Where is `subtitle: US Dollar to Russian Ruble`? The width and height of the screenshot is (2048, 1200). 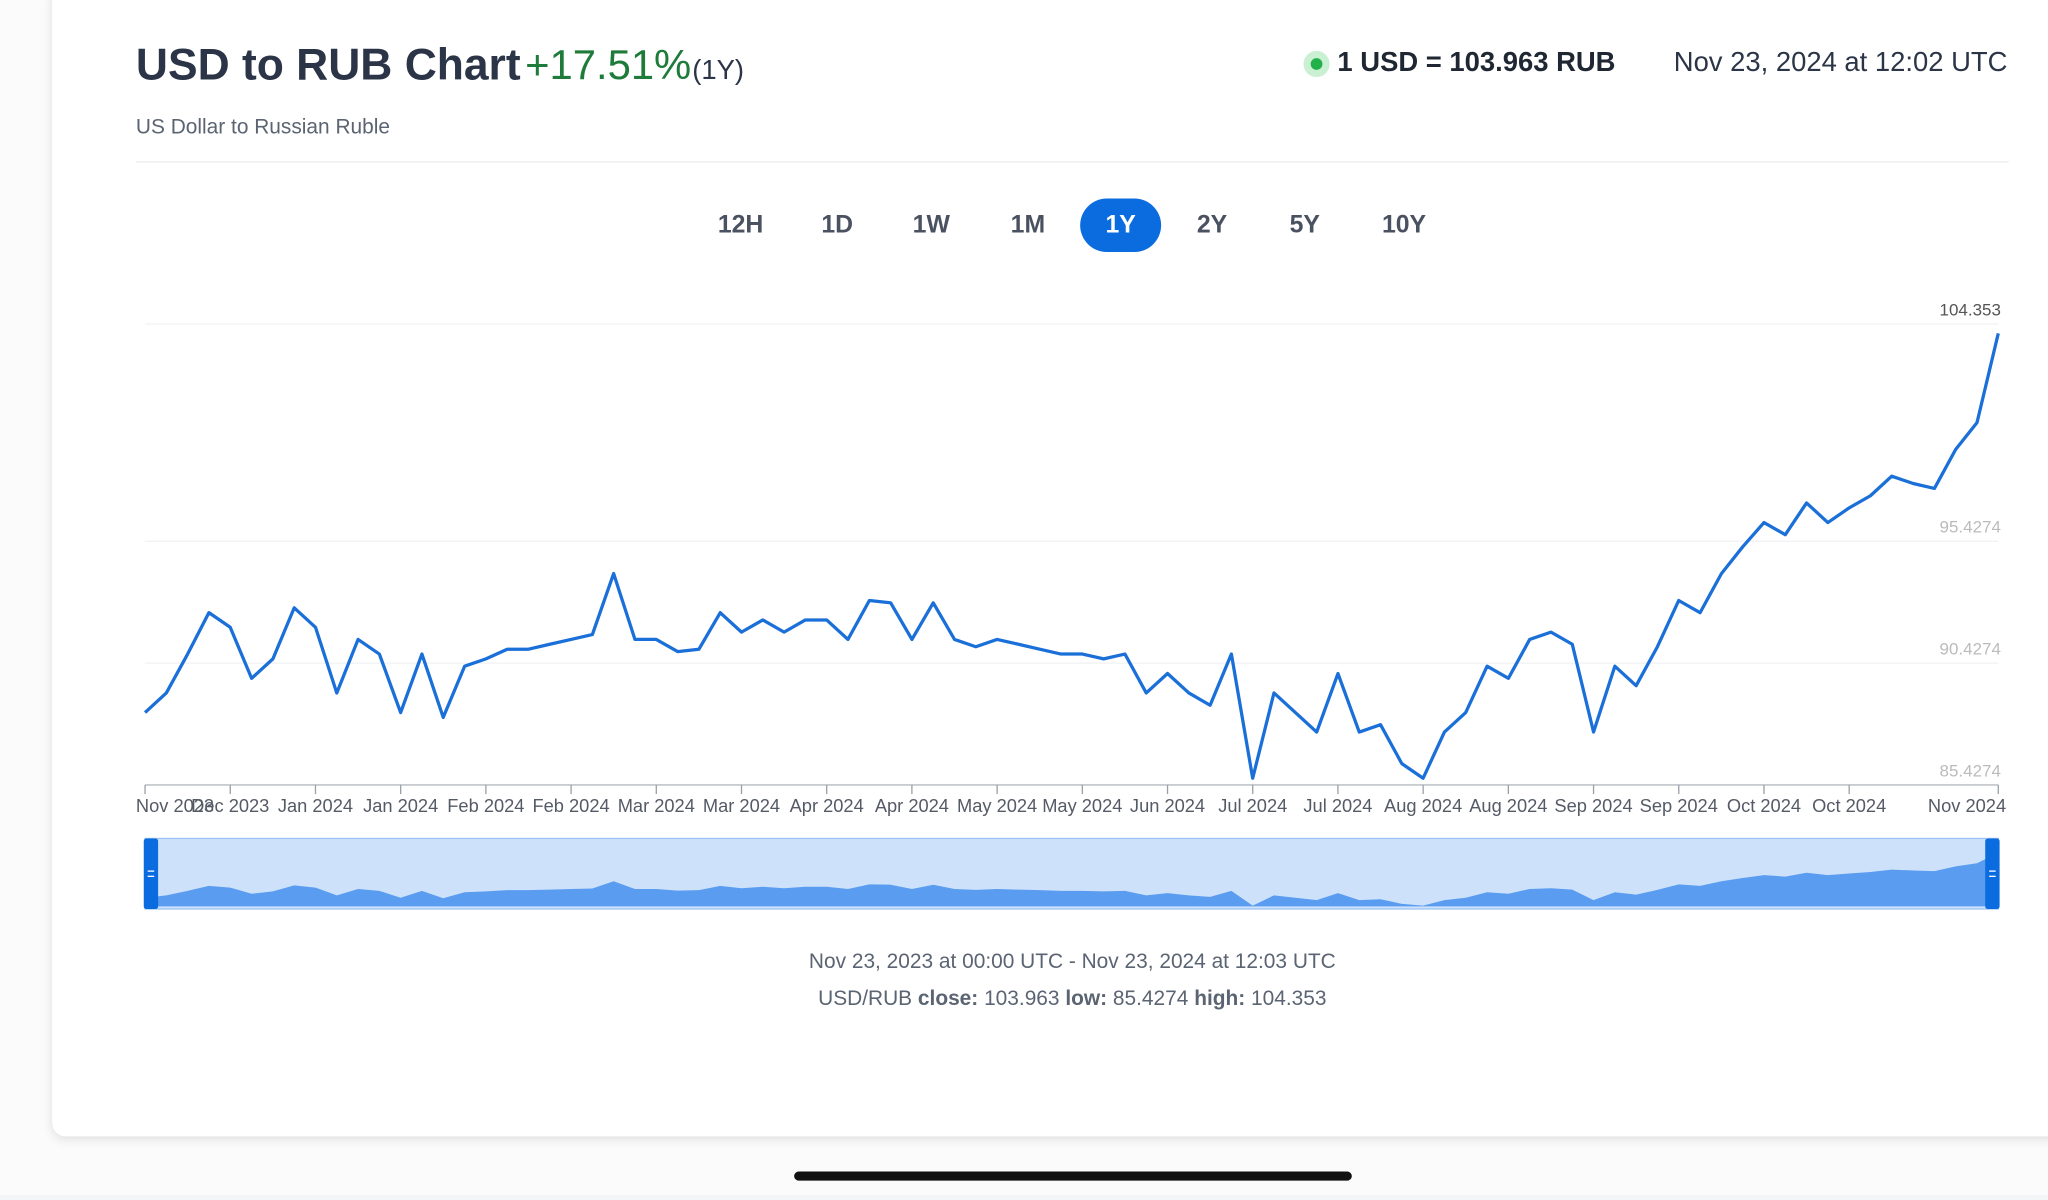 subtitle: US Dollar to Russian Ruble is located at coordinates (263, 127).